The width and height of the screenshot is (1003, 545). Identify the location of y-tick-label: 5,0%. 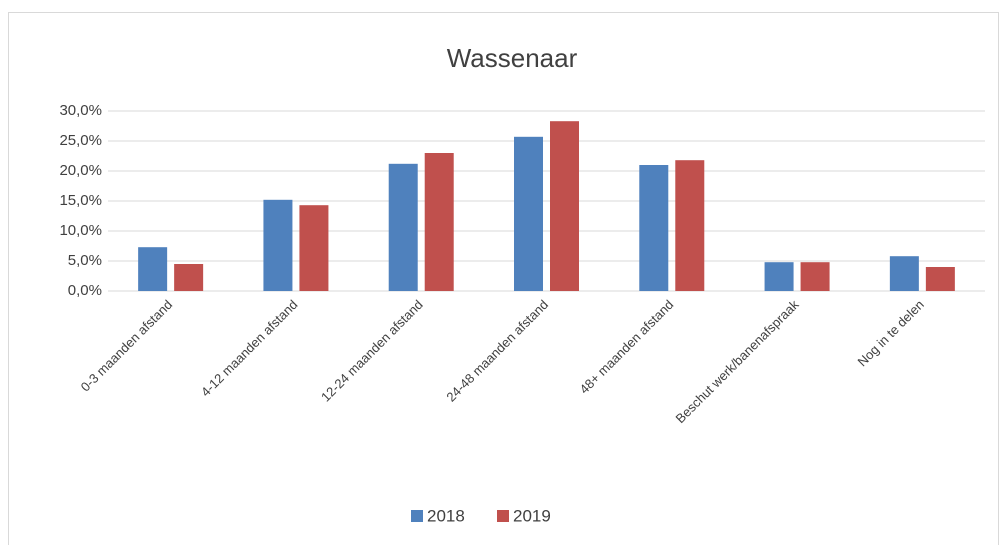
(85, 260).